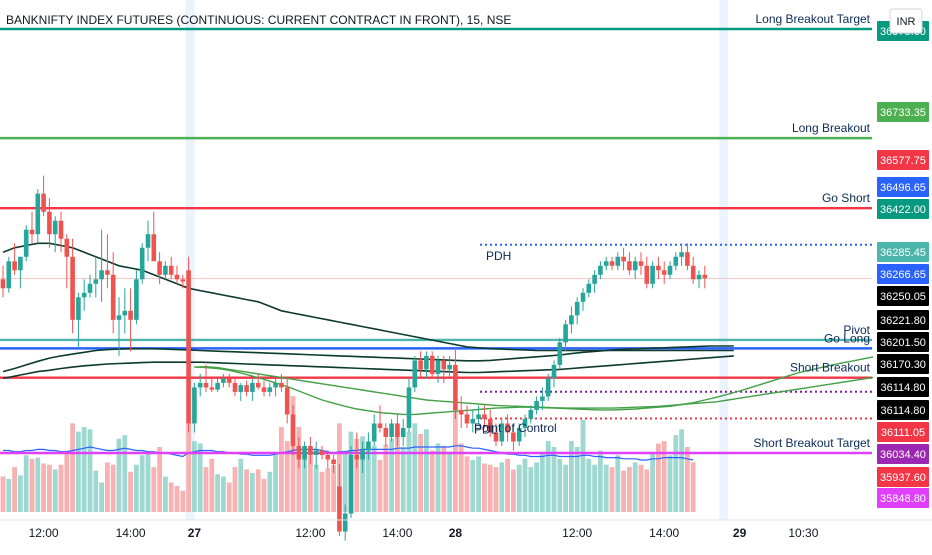  Describe the element at coordinates (903, 112) in the screenshot. I see `price-tag: 36733.35` at that location.